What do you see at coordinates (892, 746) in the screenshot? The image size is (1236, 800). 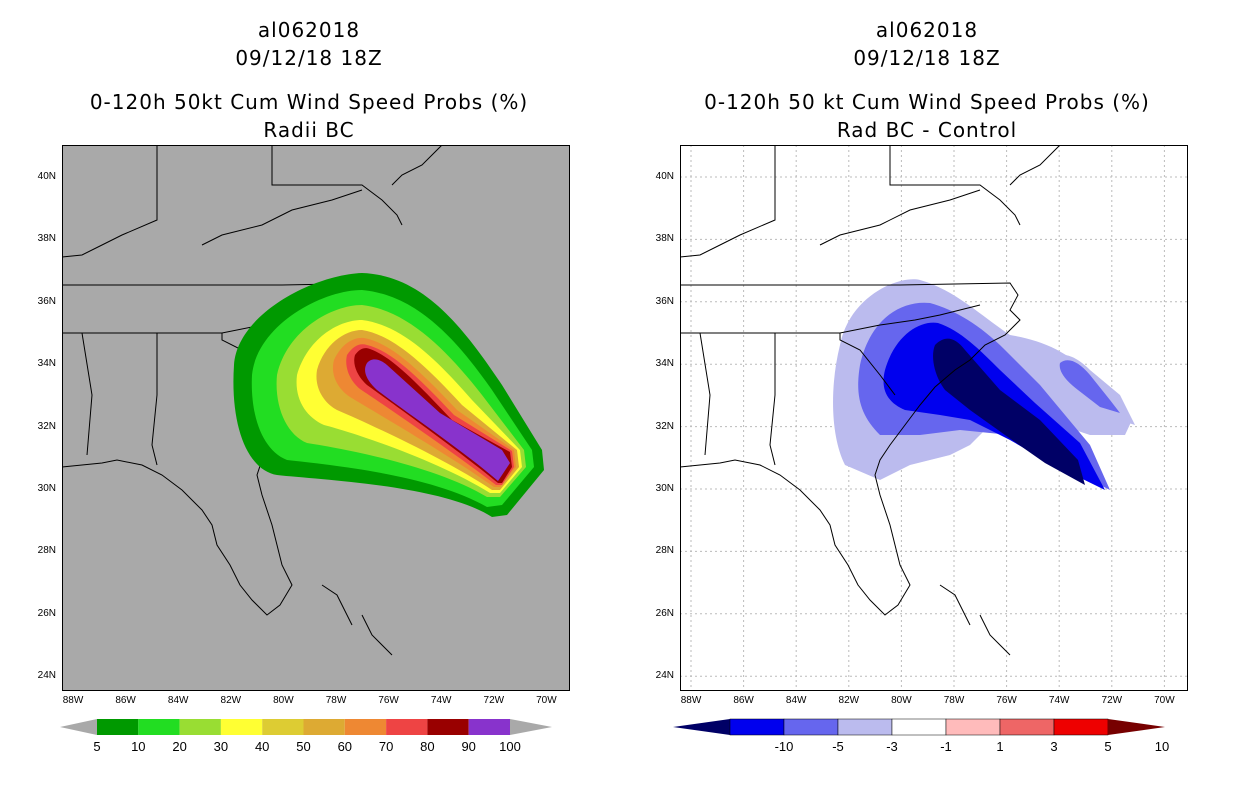 I see `colorbar-label: -3` at bounding box center [892, 746].